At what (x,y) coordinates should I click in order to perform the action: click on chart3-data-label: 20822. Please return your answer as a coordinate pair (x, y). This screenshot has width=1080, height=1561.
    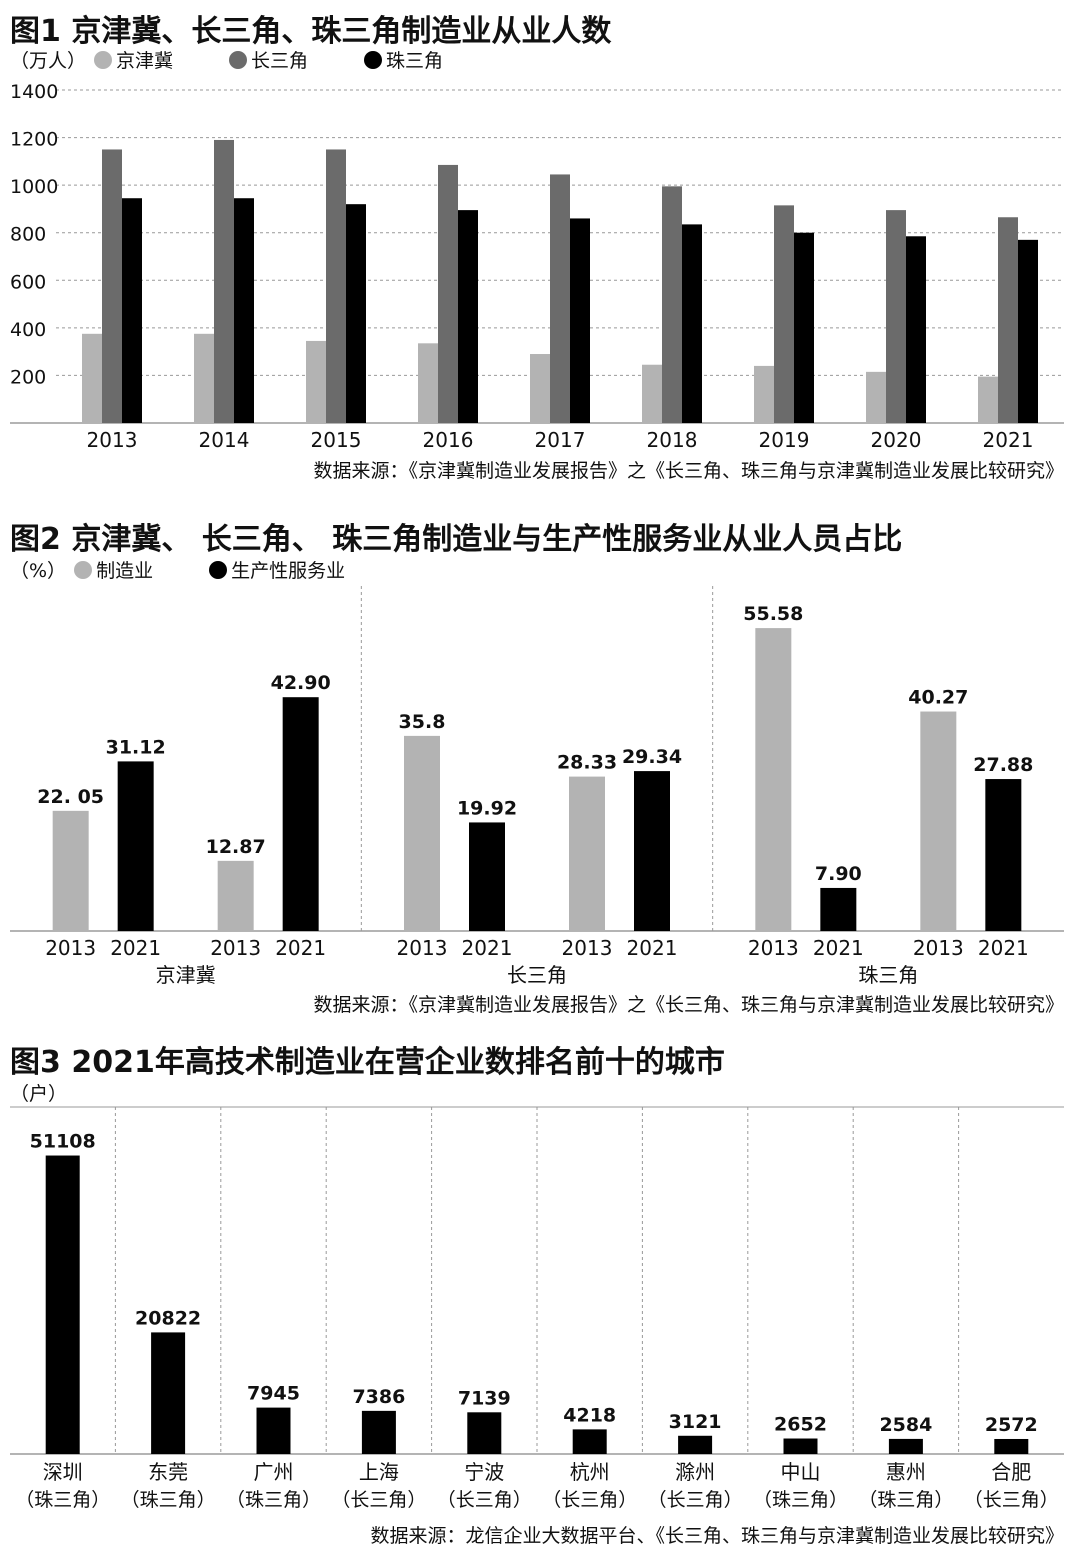
    Looking at the image, I should click on (168, 1318).